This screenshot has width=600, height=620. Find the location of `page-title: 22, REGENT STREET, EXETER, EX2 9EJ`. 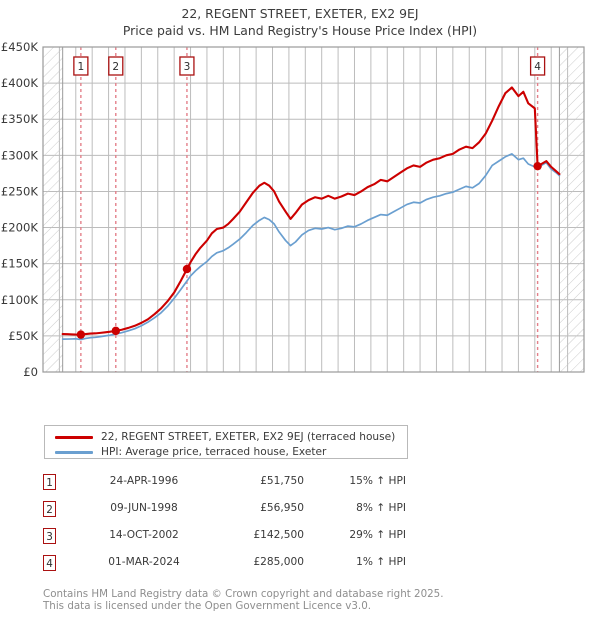

page-title: 22, REGENT STREET, EXETER, EX2 9EJ is located at coordinates (300, 13).